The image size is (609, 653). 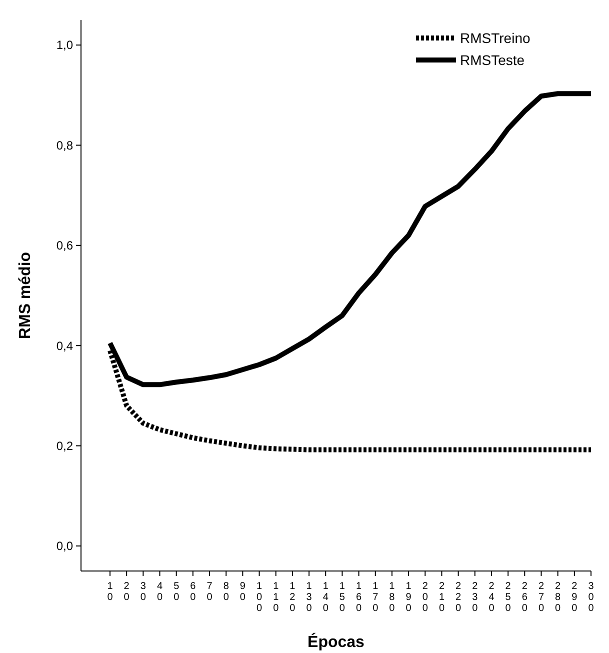 I want to click on x-tick-label: 180, so click(x=392, y=597).